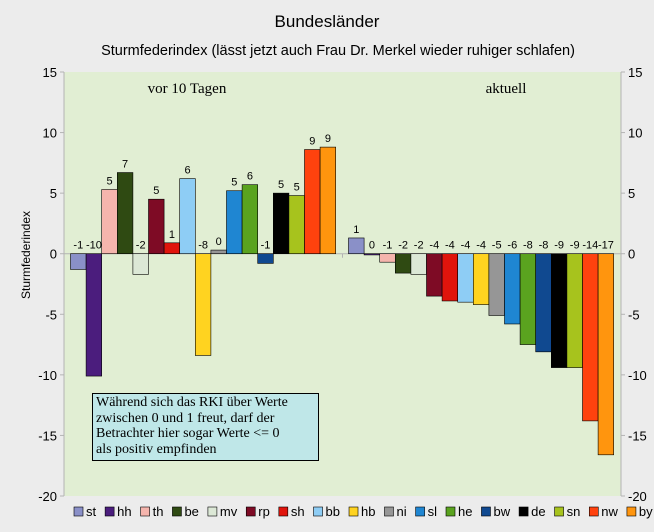  Describe the element at coordinates (312, 202) in the screenshot. I see `bar-vor-10-Tagen-nw` at that location.